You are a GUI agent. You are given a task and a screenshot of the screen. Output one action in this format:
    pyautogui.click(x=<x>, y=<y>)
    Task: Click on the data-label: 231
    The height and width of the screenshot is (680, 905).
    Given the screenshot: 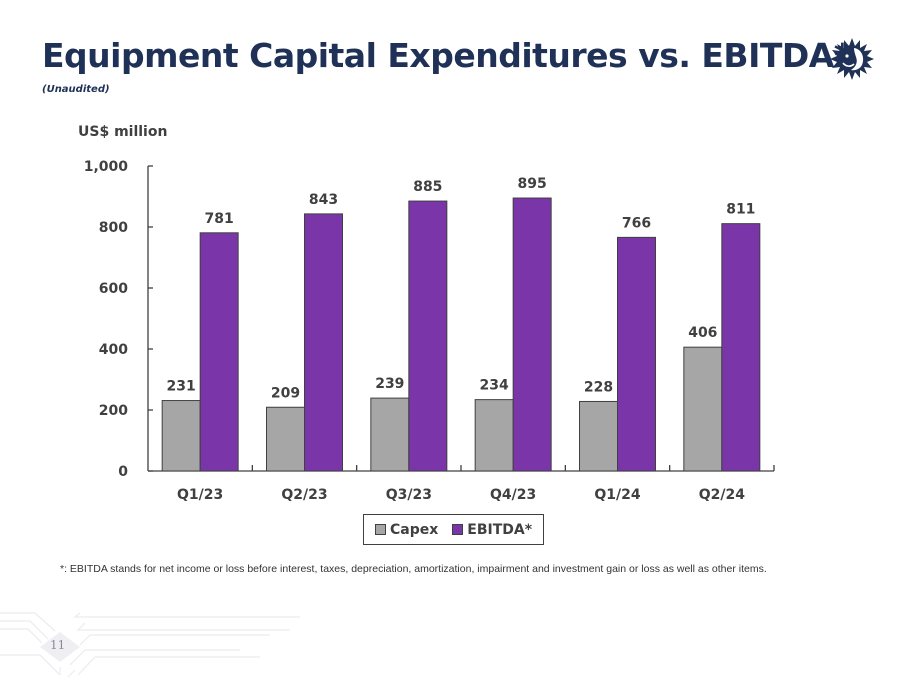 What is the action you would take?
    pyautogui.click(x=181, y=387)
    